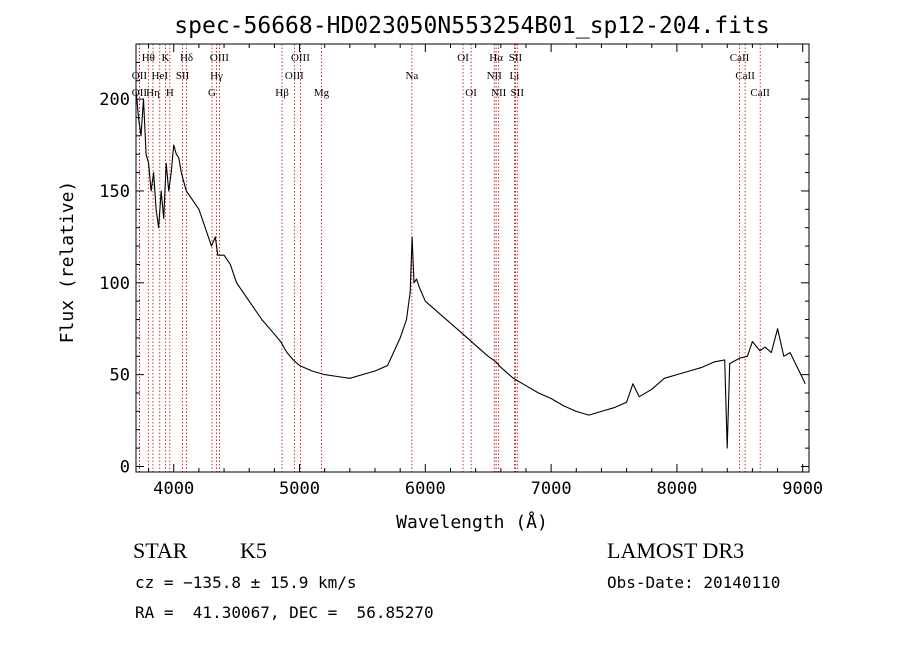  What do you see at coordinates (551, 489) in the screenshot?
I see `x-tick-label: 7000` at bounding box center [551, 489].